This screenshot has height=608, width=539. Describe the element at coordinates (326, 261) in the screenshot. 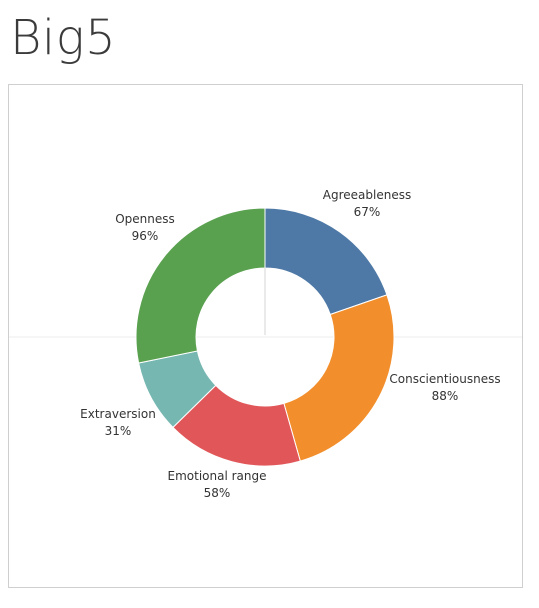

I see `slice-agreeableness` at that location.